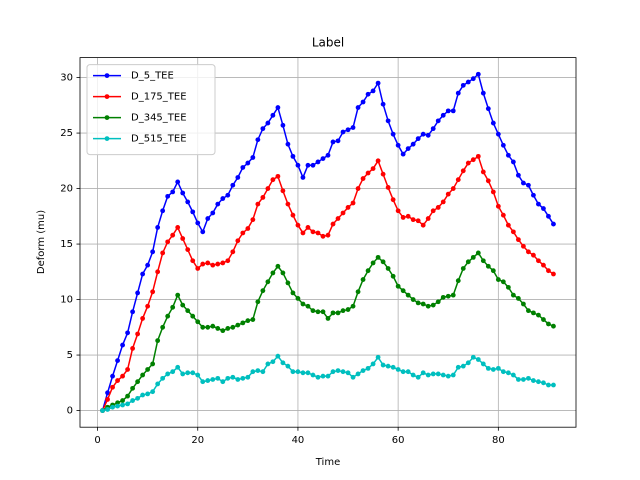 This screenshot has height=480, width=640. Describe the element at coordinates (328, 383) in the screenshot. I see `series-line` at that location.